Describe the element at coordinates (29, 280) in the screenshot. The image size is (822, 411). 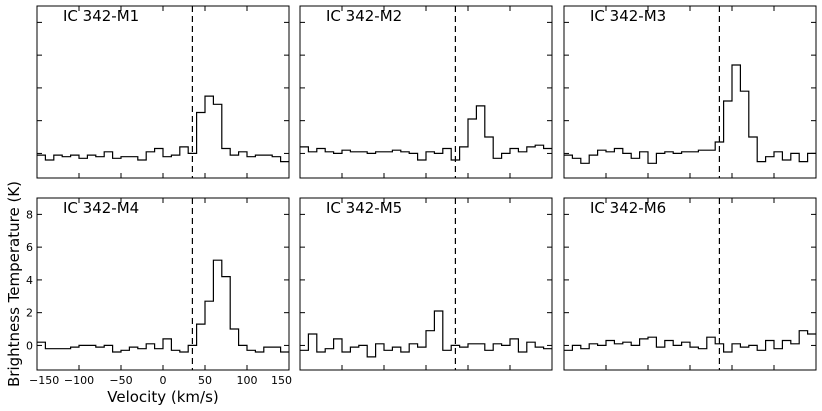
I see `y-tick-label: 4` at that location.